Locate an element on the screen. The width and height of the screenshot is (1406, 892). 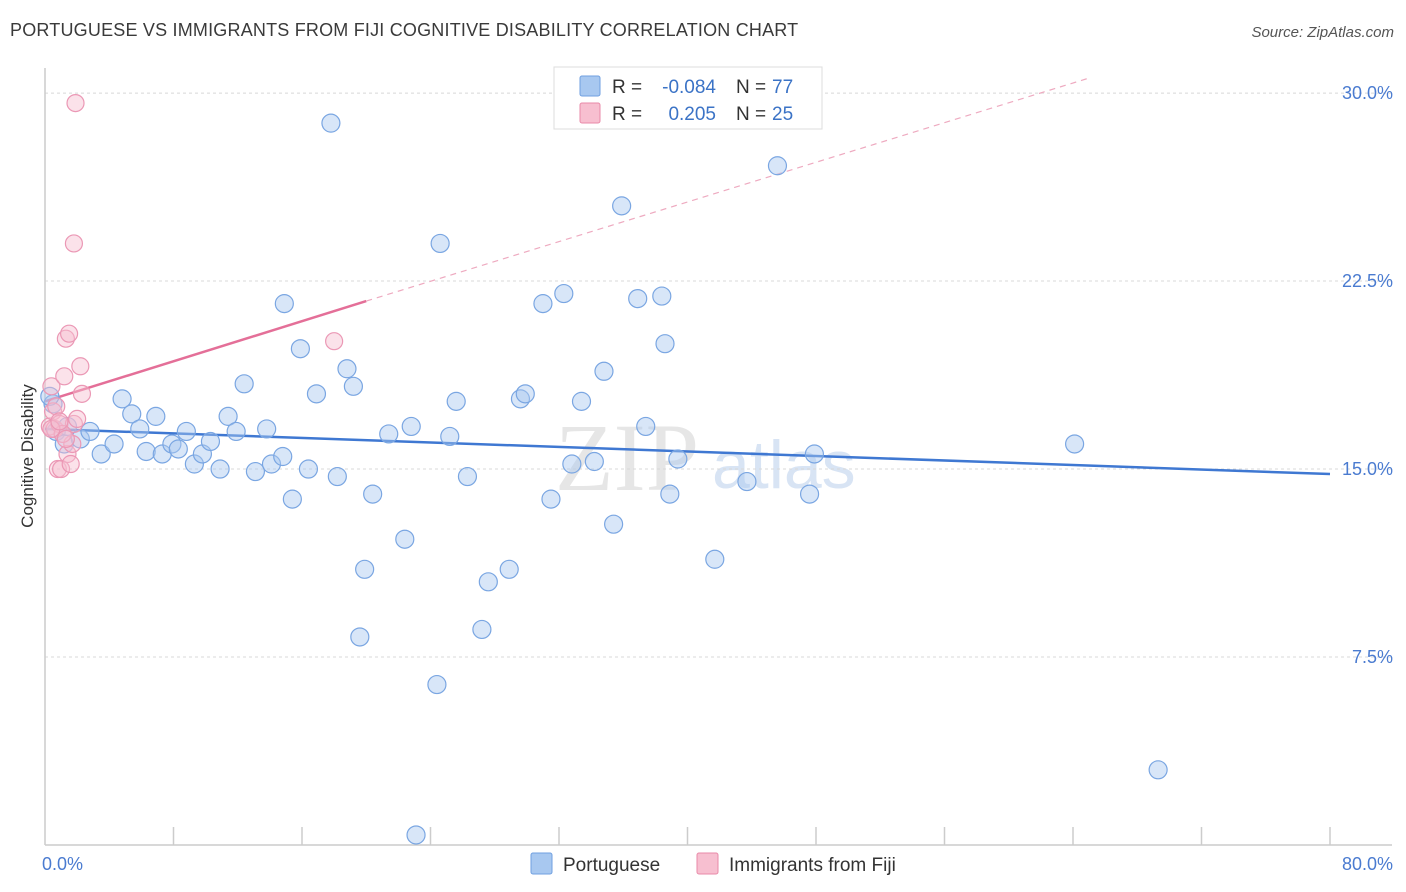
legend-n-label-2: N = is located at coordinates (751, 114).